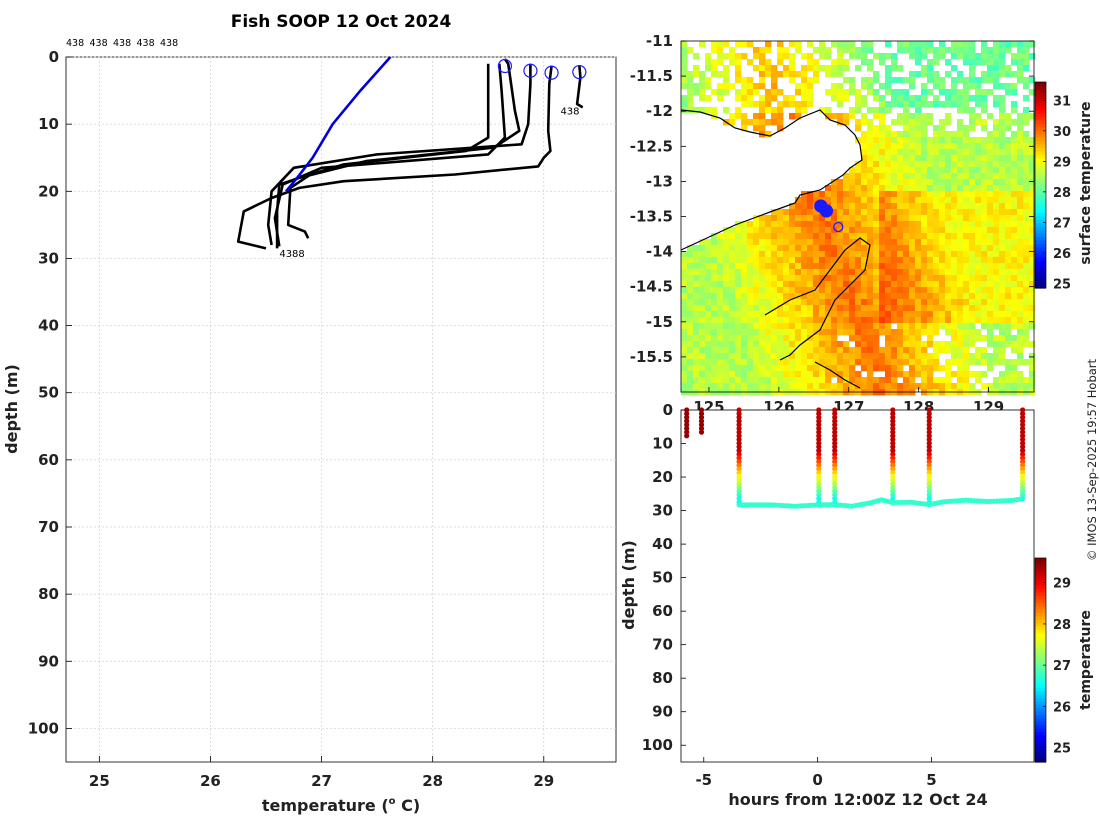 The width and height of the screenshot is (1100, 820). What do you see at coordinates (1092, 459) in the screenshot?
I see `imos-watermark: © IMOS 13-Sep-2025 19:57 Hobart` at bounding box center [1092, 459].